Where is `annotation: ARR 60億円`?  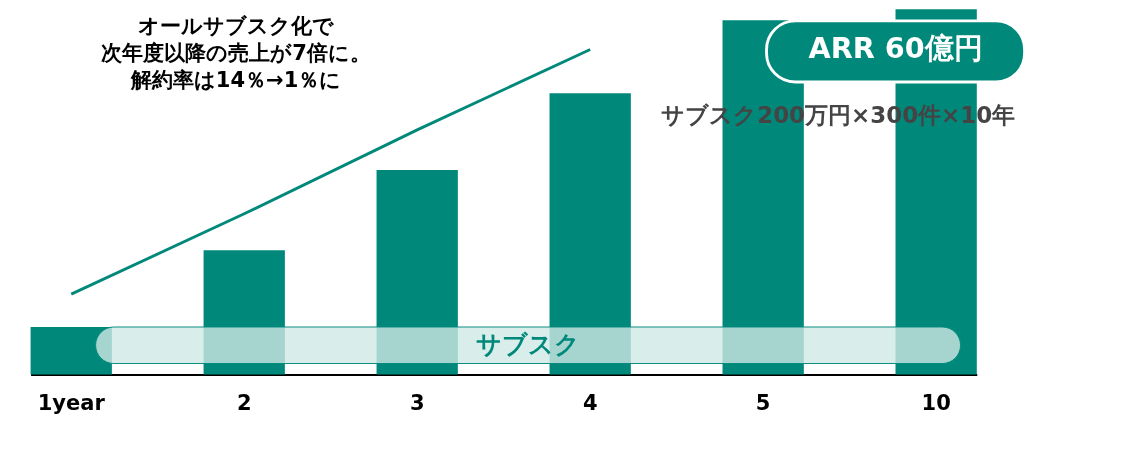 annotation: ARR 60億円 is located at coordinates (895, 48).